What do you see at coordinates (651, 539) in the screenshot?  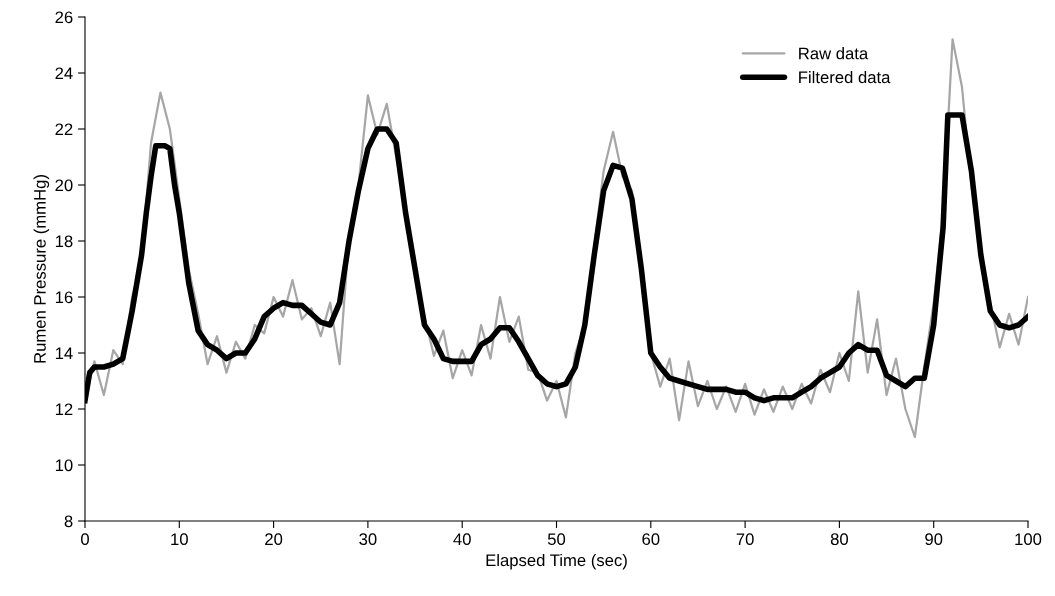 I see `x-tick-label: 60` at bounding box center [651, 539].